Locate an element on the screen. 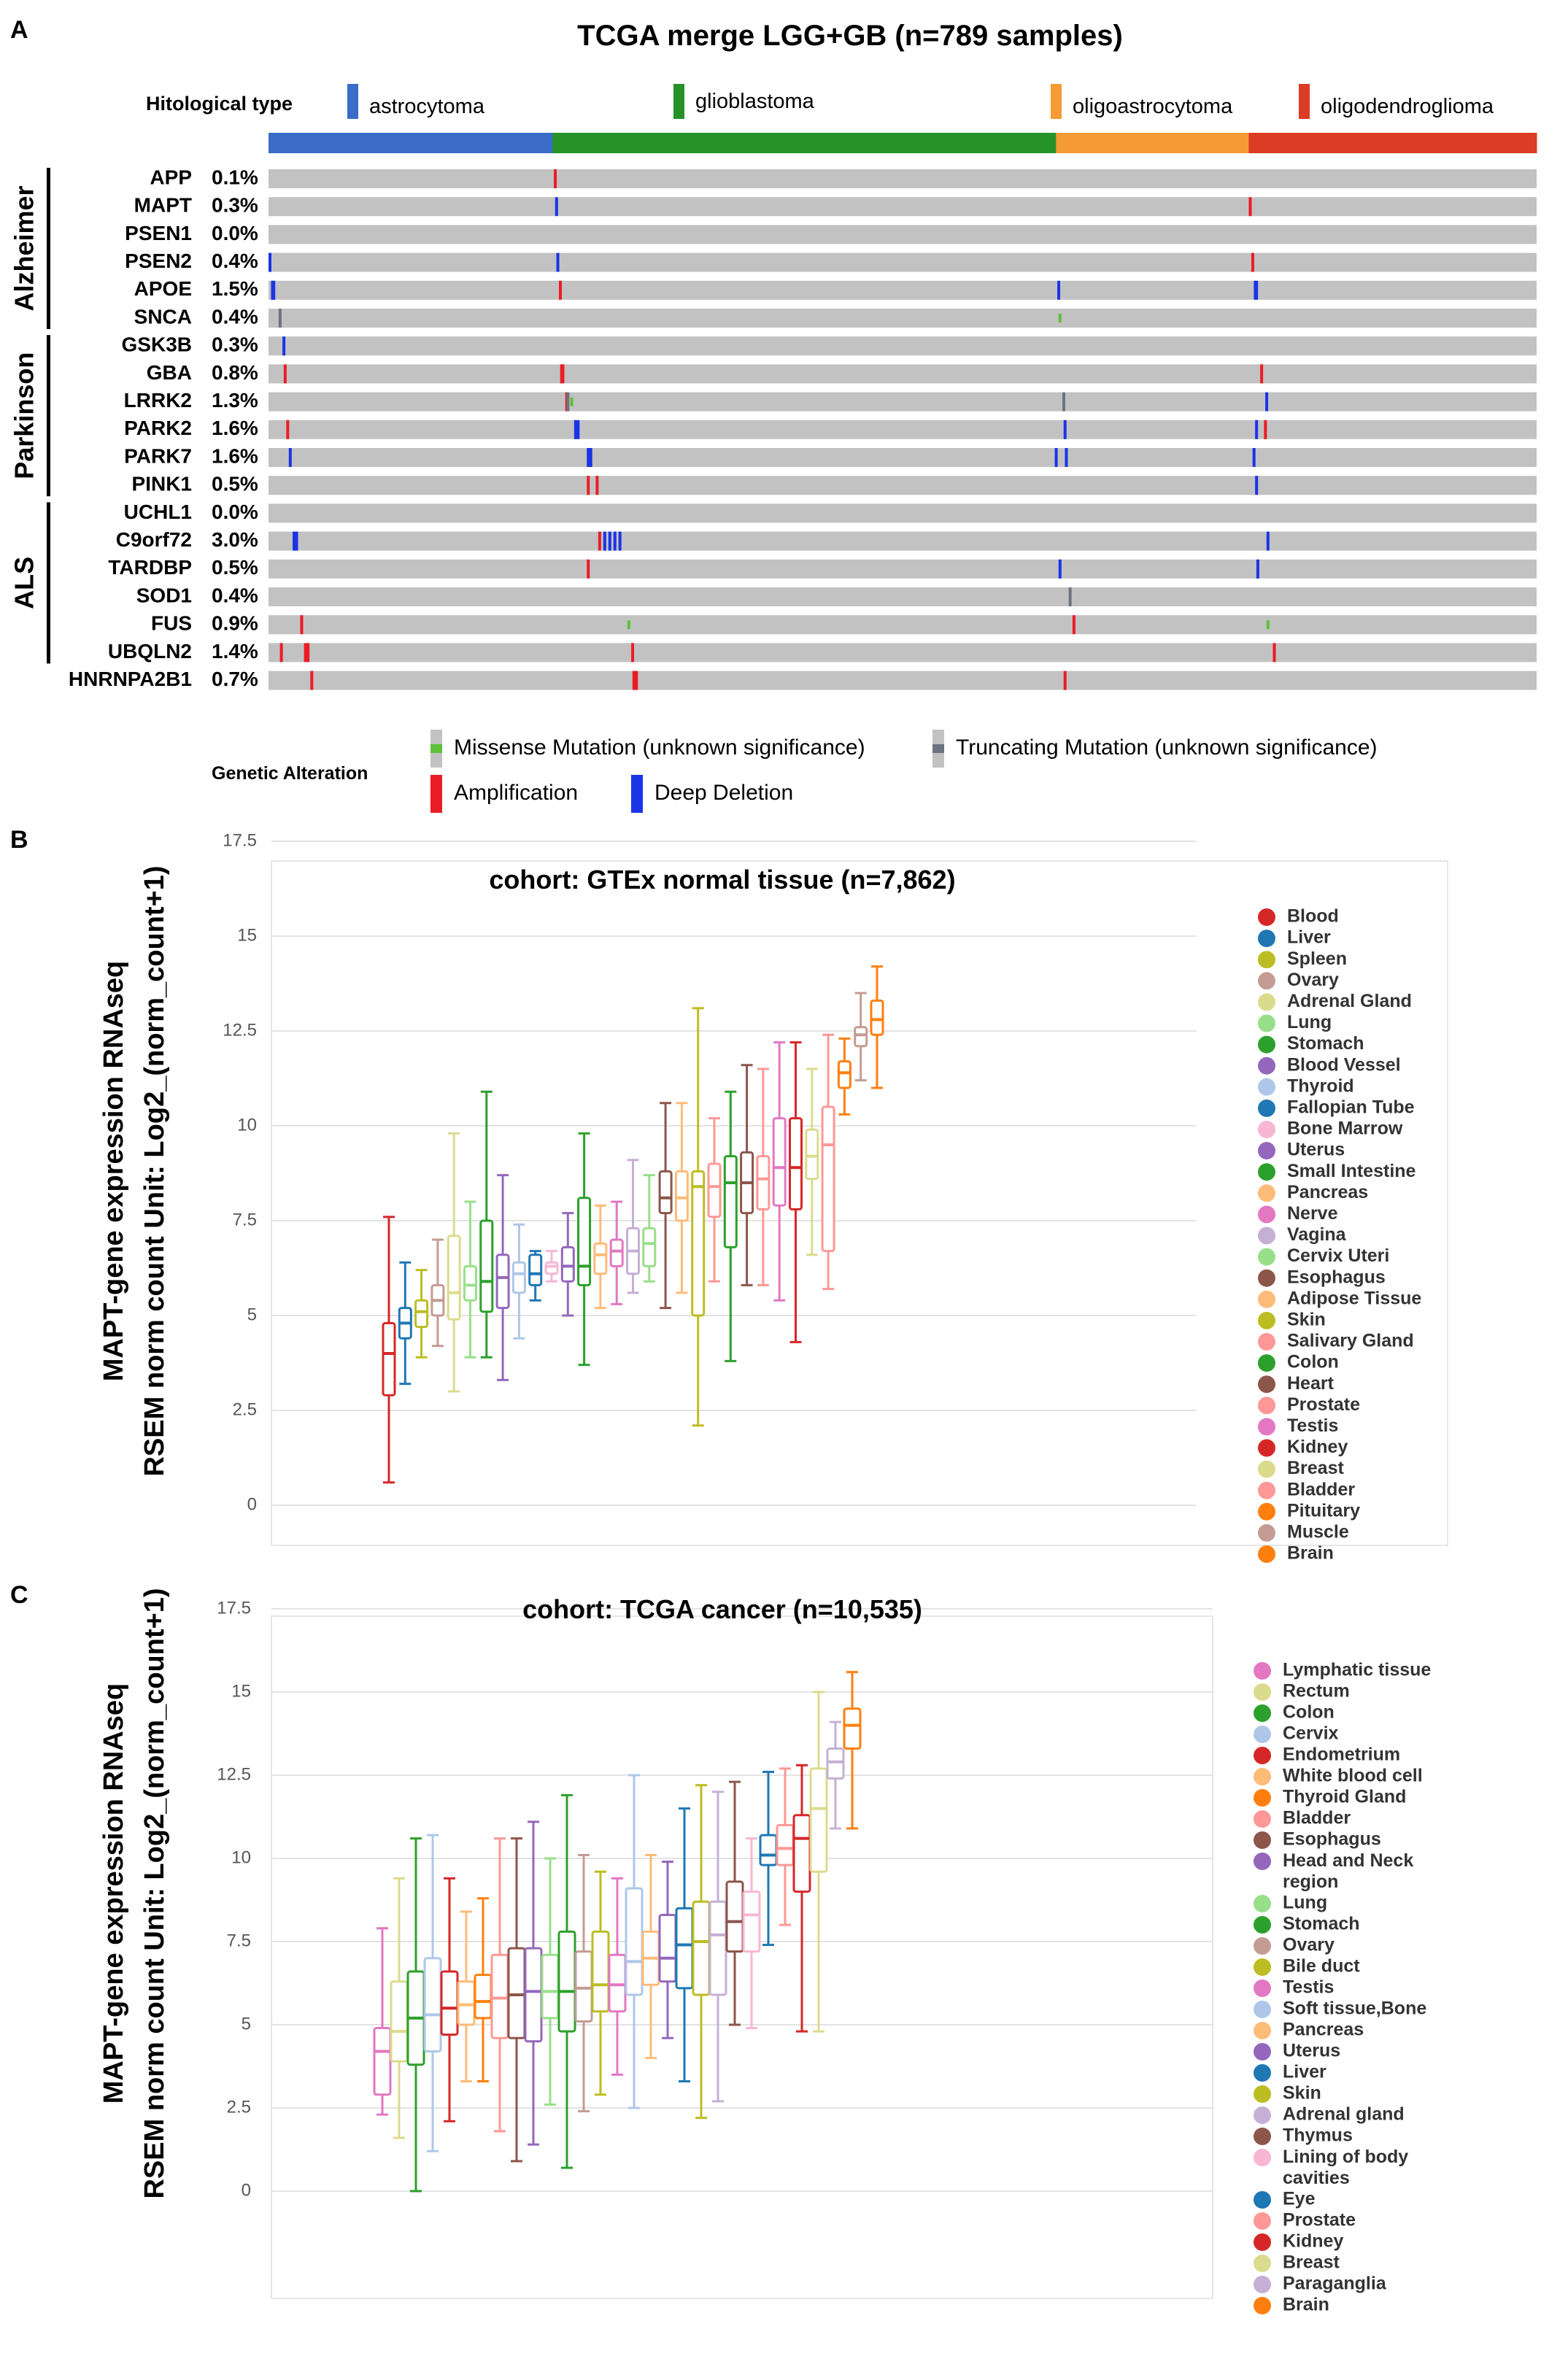 The width and height of the screenshot is (1568, 2356). gene-percent: 0.9% is located at coordinates (235, 623).